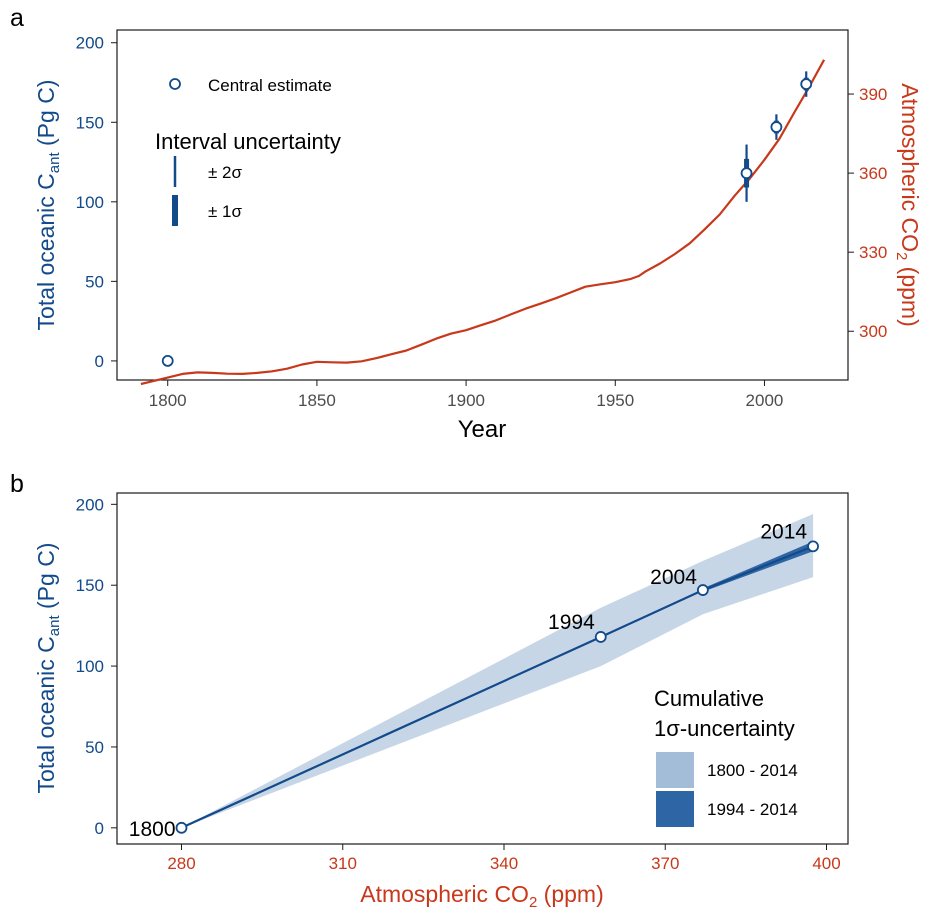 This screenshot has height=914, width=932. I want to click on panel-b-label: b, so click(17, 484).